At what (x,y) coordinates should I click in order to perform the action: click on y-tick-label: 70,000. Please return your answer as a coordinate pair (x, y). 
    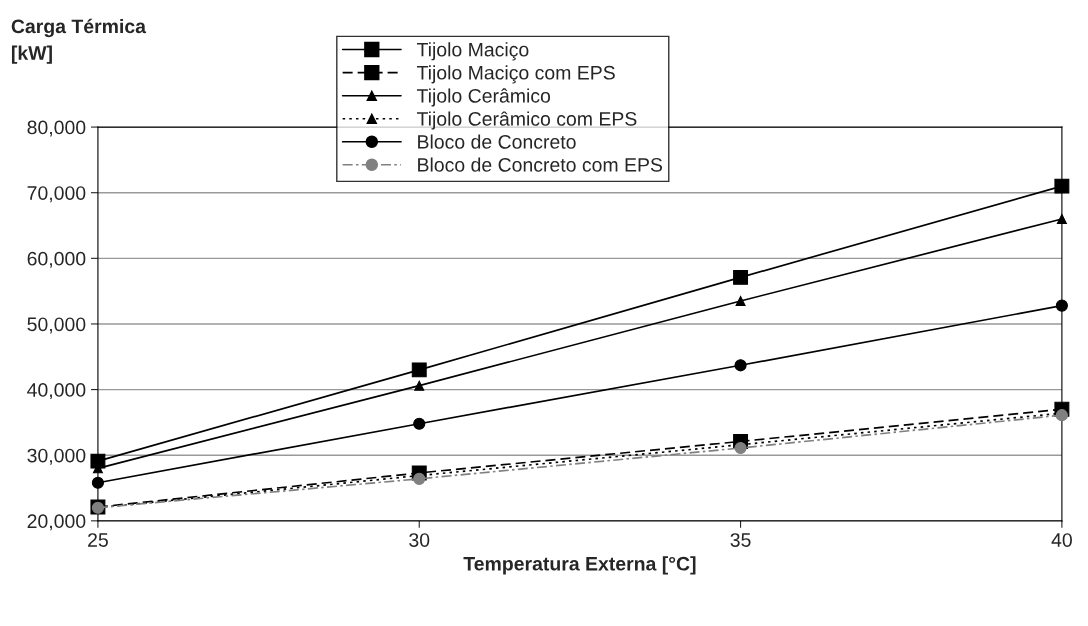
    Looking at the image, I should click on (56, 194).